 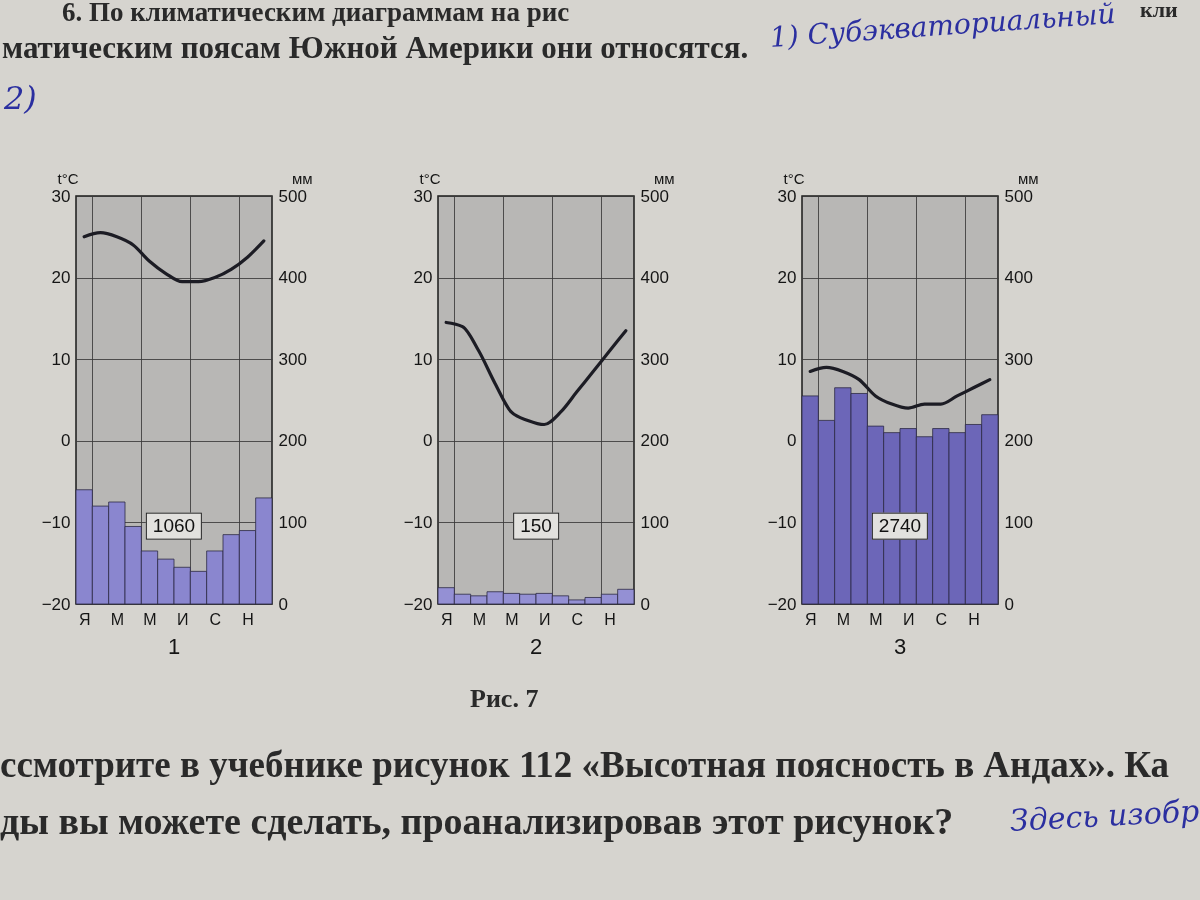 I want to click on text: 2, so click(x=536, y=646).